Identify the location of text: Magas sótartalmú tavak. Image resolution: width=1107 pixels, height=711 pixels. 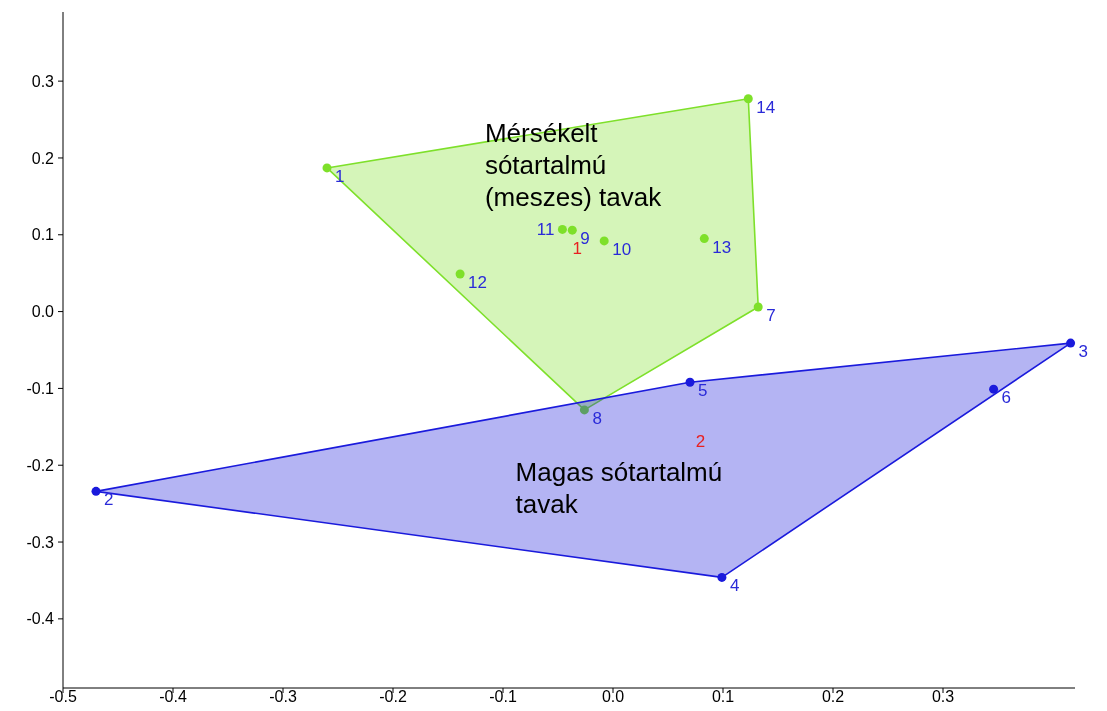
(619, 487).